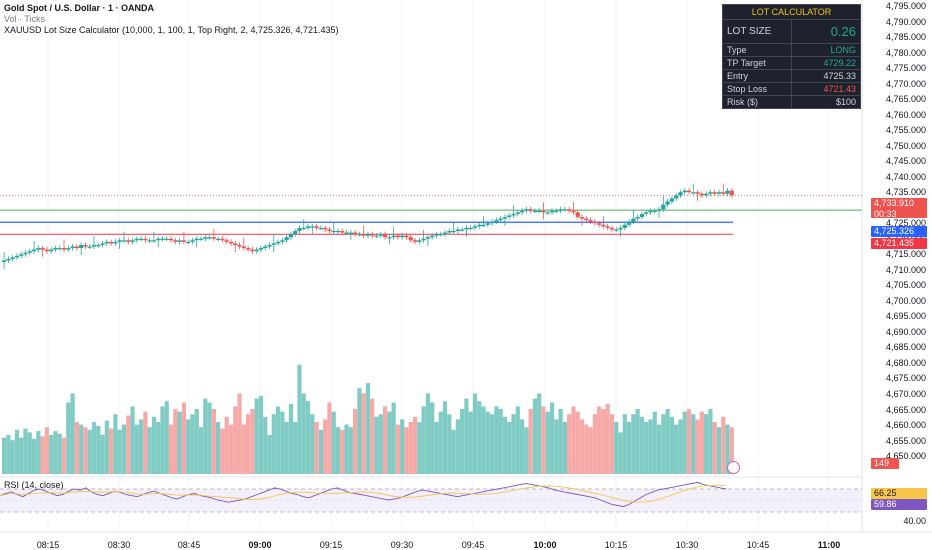 This screenshot has width=932, height=550. What do you see at coordinates (79, 8) in the screenshot?
I see `symbol-title: Gold Spot / U.S. Dollar · 1 · OANDA` at bounding box center [79, 8].